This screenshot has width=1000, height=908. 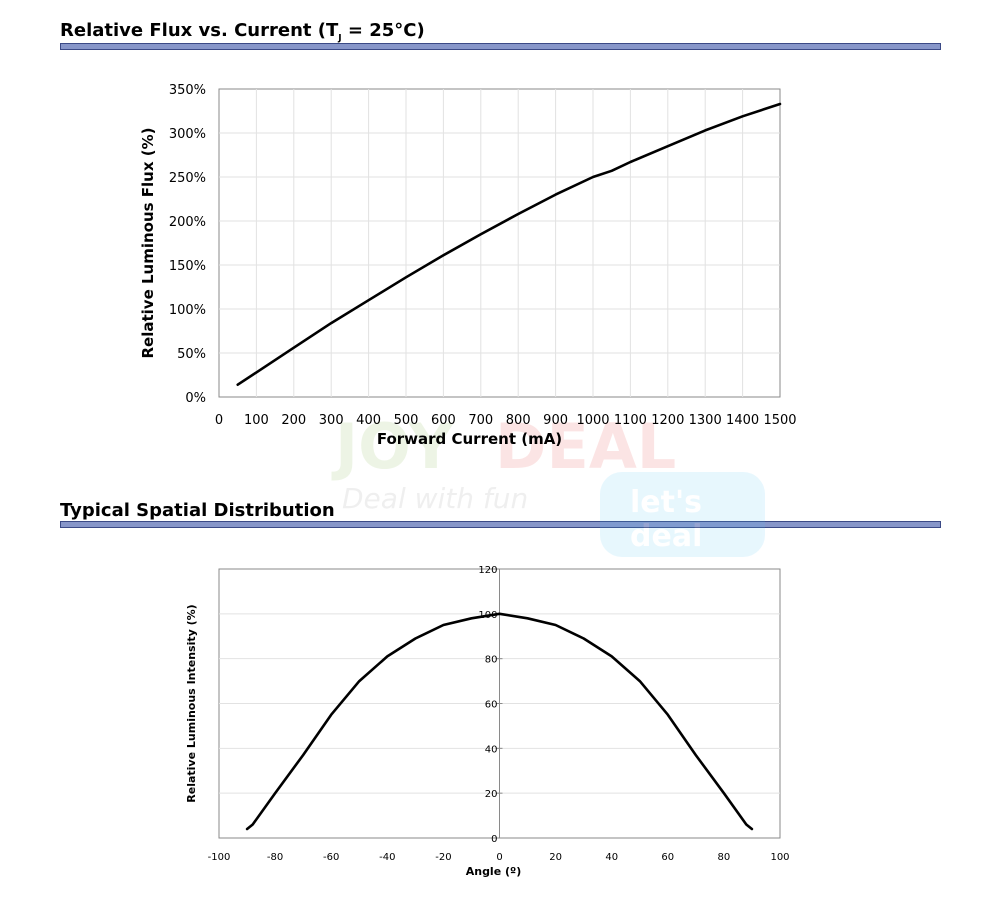 I want to click on spatial-section-title: Typical Spatial Distribution, so click(x=197, y=510).